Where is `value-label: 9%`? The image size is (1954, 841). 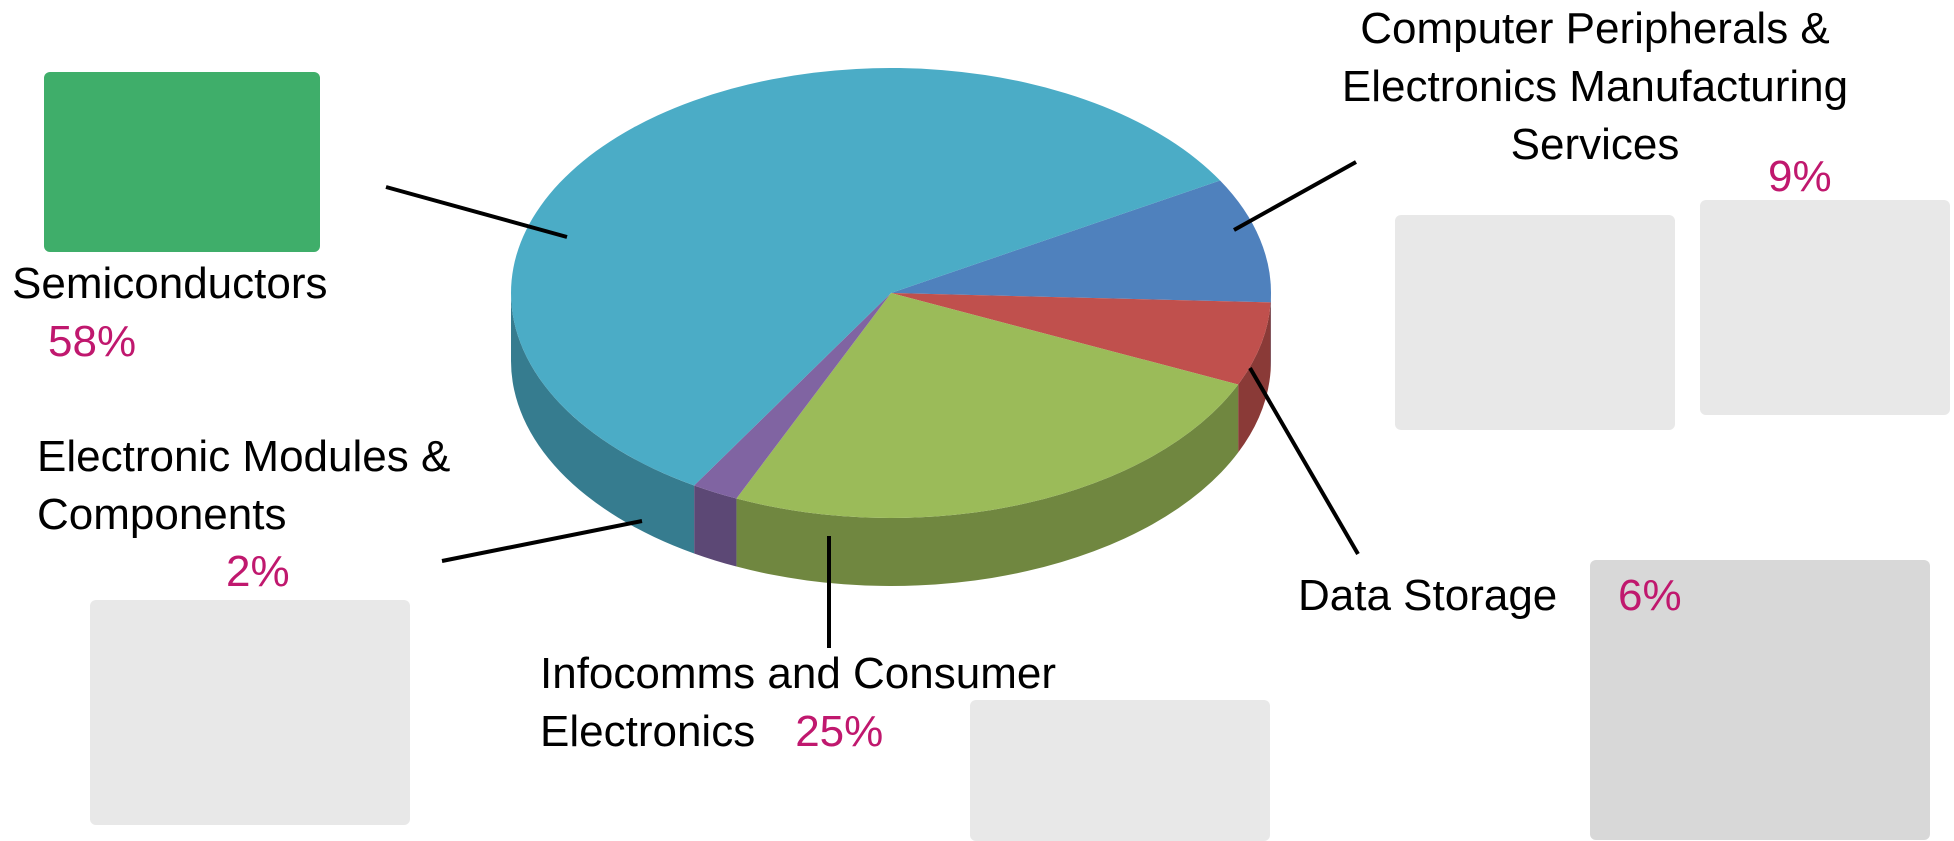
value-label: 9% is located at coordinates (1800, 176).